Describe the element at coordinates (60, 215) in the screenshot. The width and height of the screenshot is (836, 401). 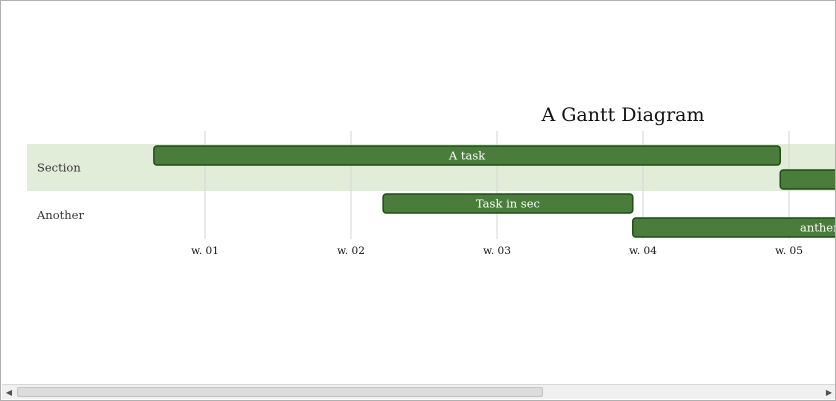
I see `section-label: Another` at that location.